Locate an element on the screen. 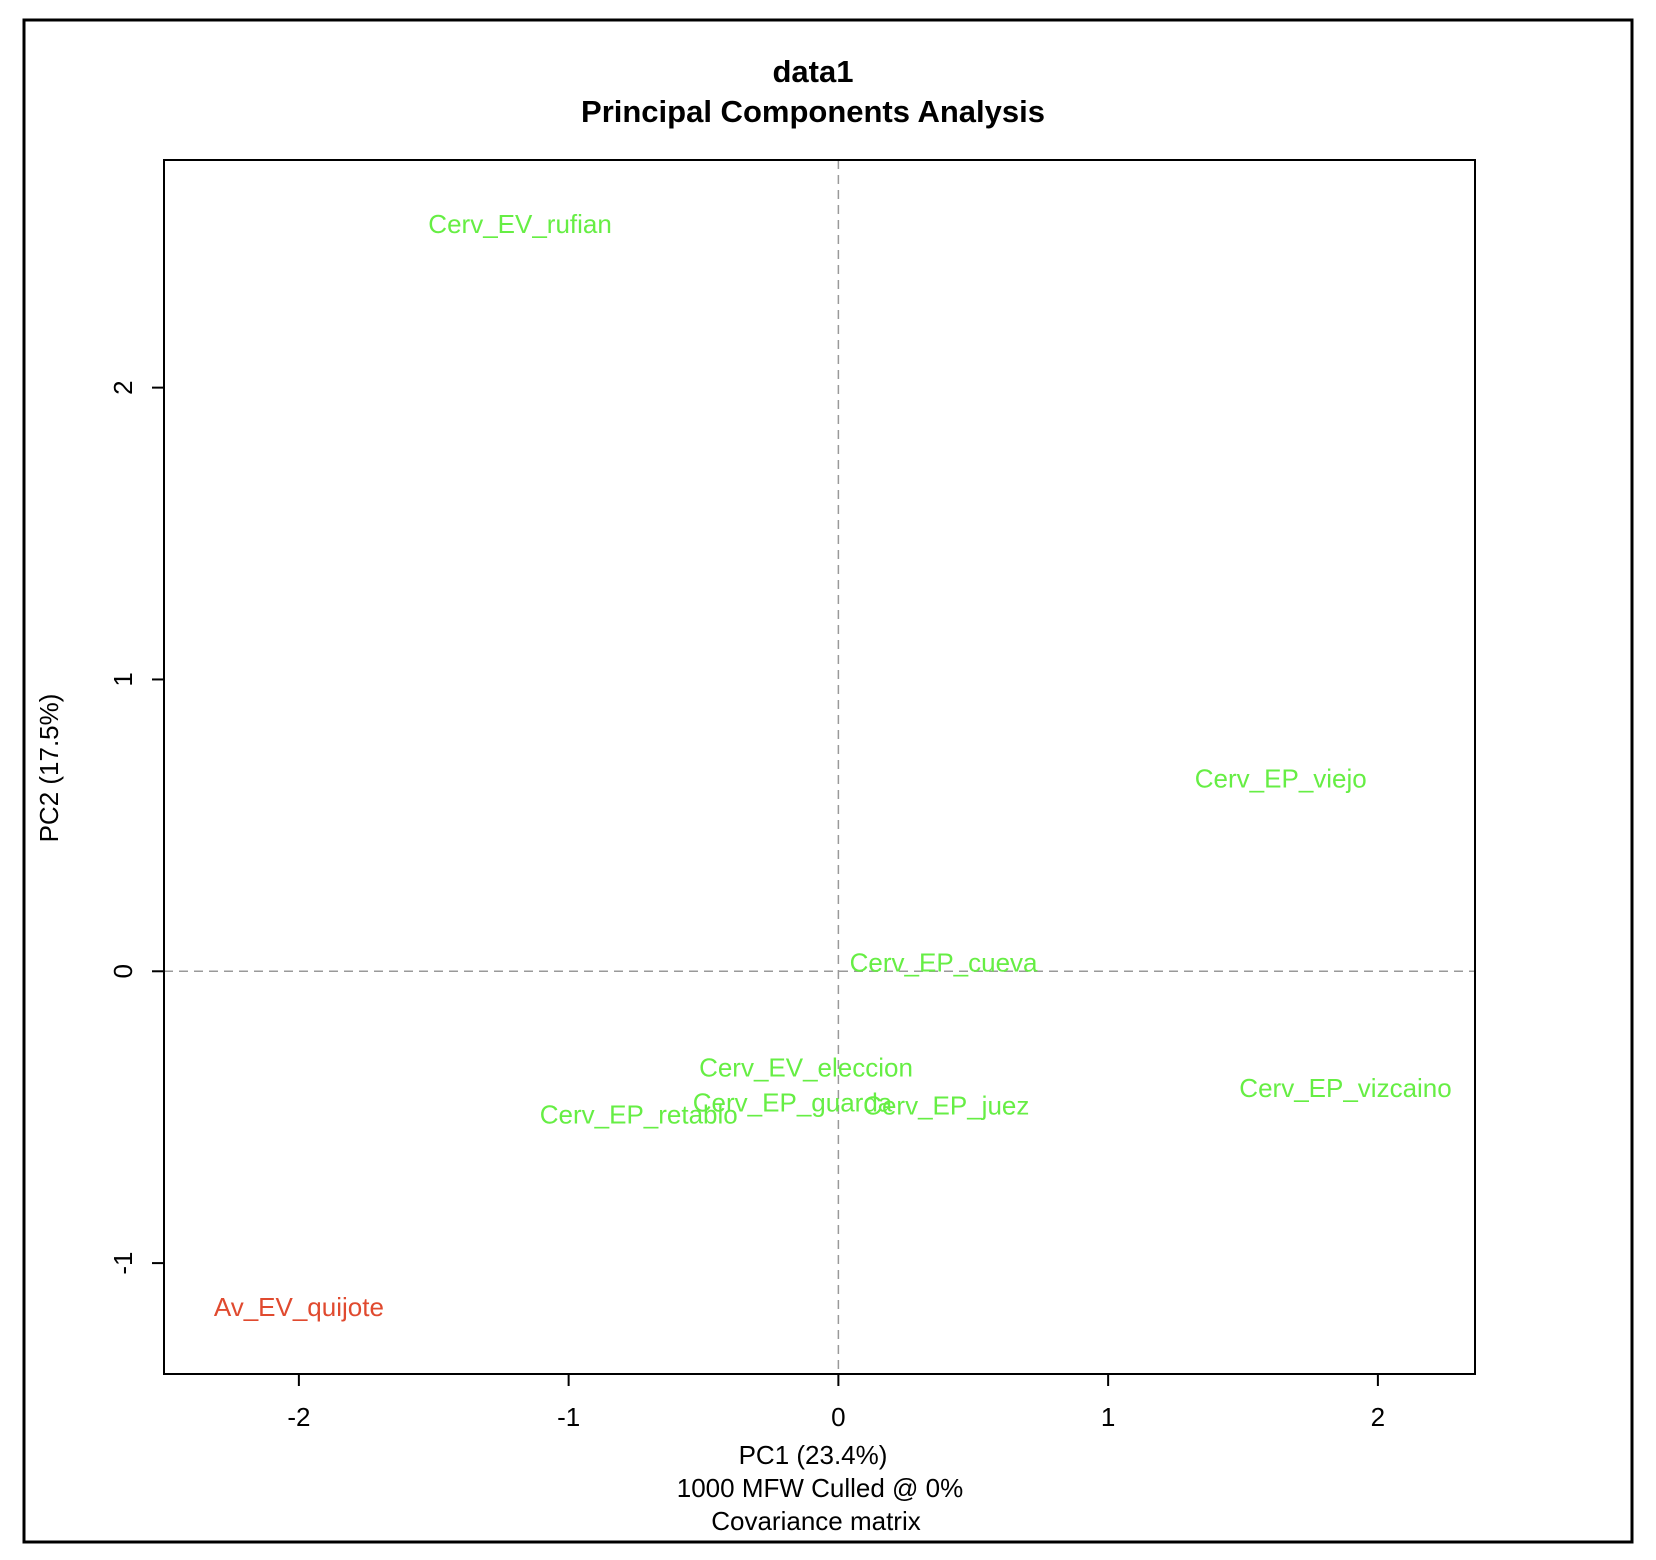  y-tick-label: -1 is located at coordinates (123, 1263).